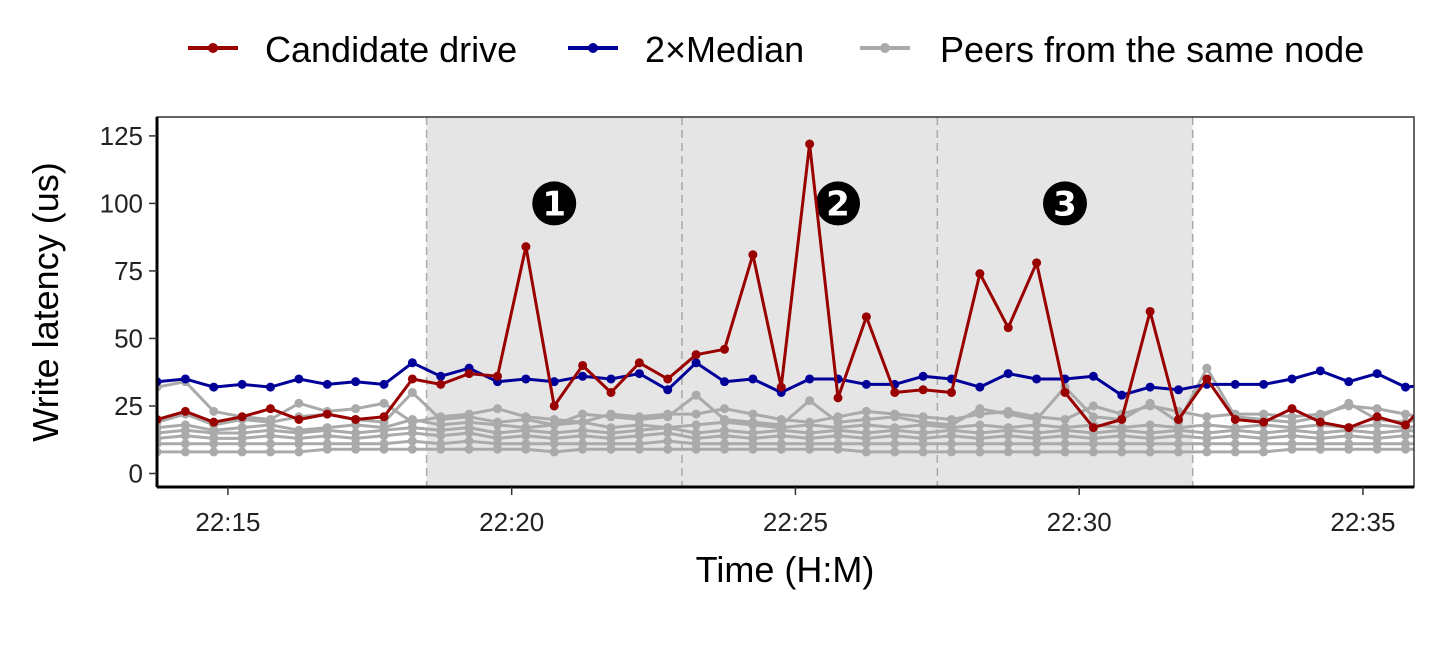 The width and height of the screenshot is (1440, 655). What do you see at coordinates (795, 522) in the screenshot?
I see `x-tick-label: 22:25` at bounding box center [795, 522].